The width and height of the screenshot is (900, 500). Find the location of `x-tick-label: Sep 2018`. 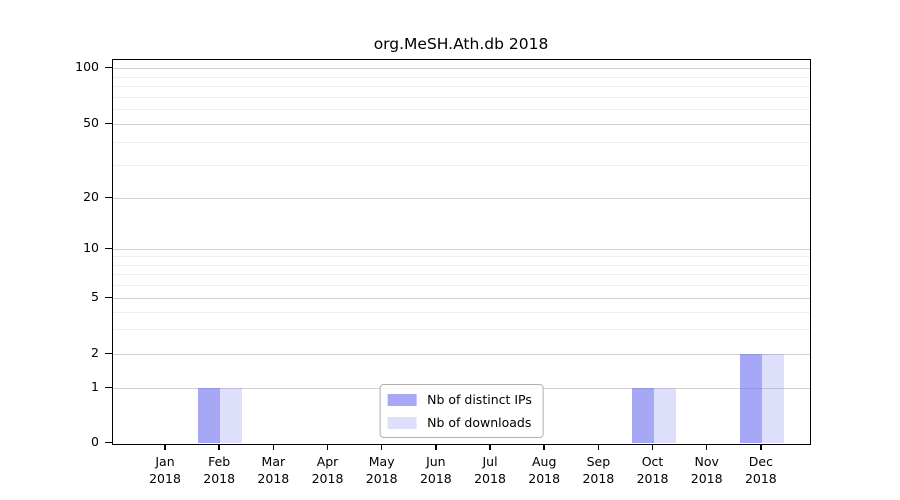

x-tick-label: Sep 2018 is located at coordinates (598, 470).